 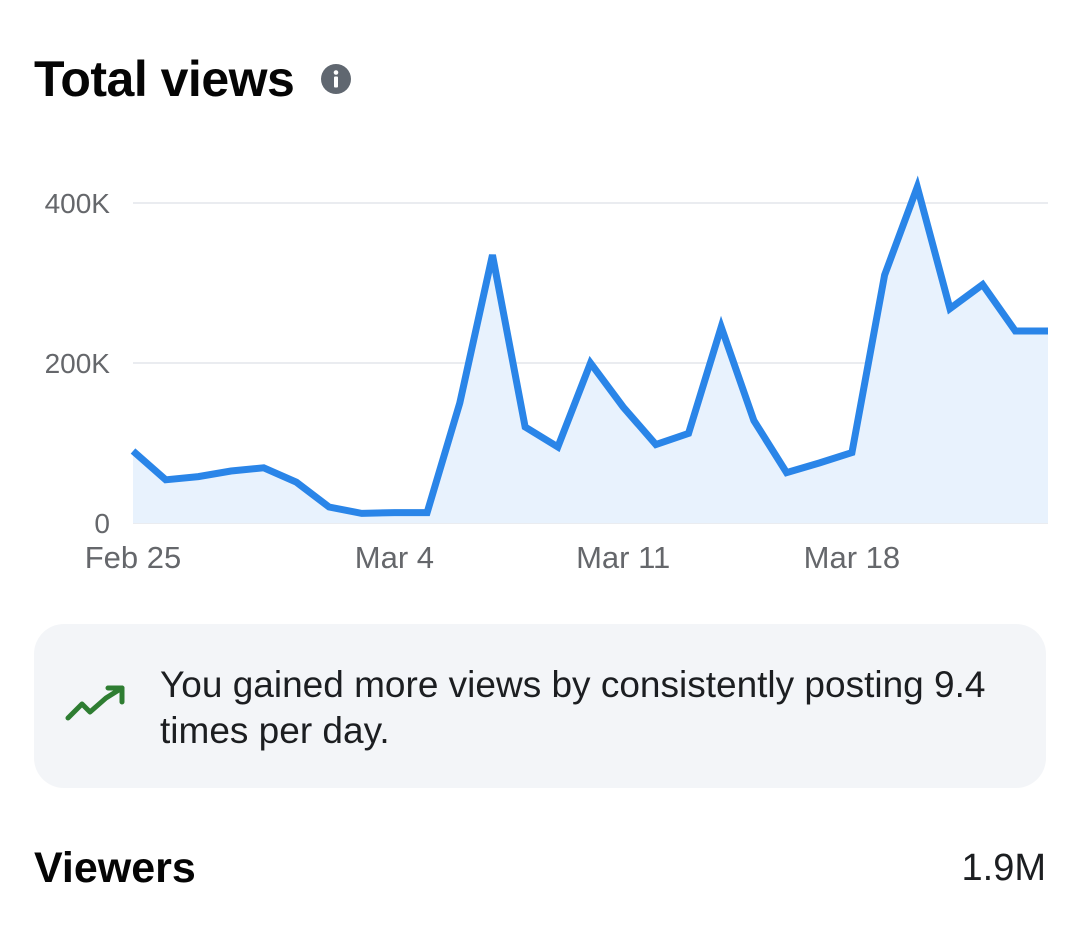 What do you see at coordinates (623, 557) in the screenshot?
I see `x-tick-label: Mar 11` at bounding box center [623, 557].